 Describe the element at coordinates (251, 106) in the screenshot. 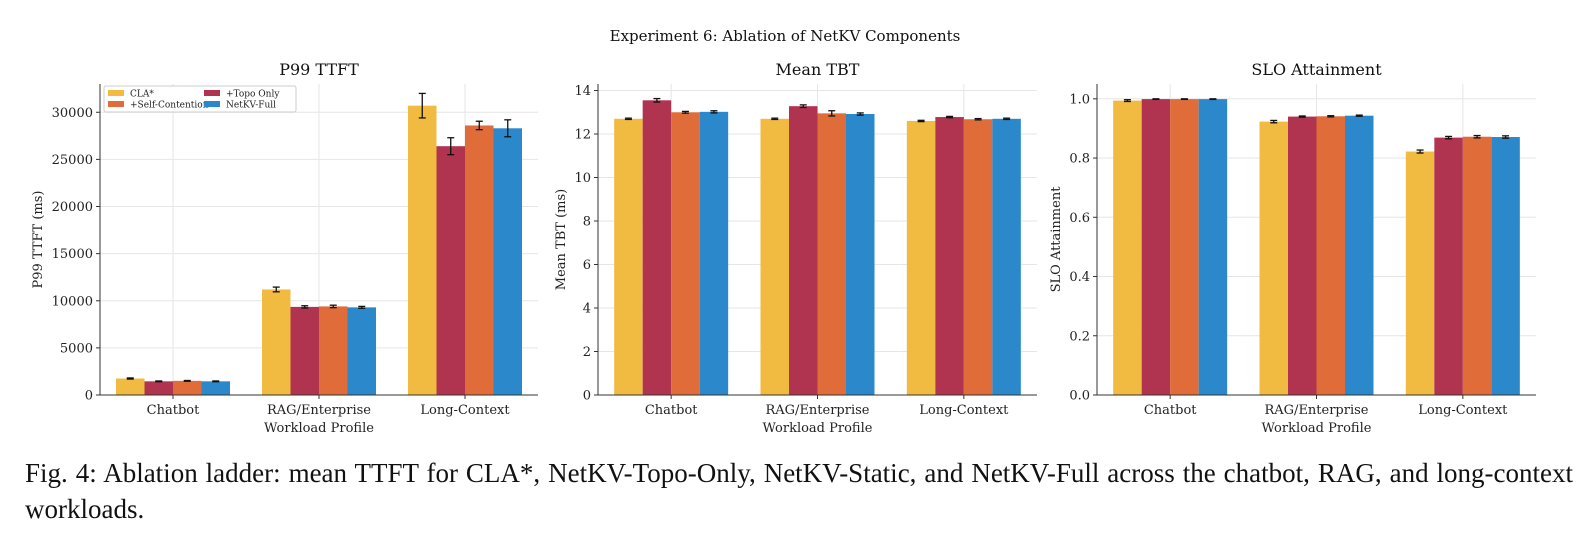

I see `legend-label: NetKV-Full` at that location.